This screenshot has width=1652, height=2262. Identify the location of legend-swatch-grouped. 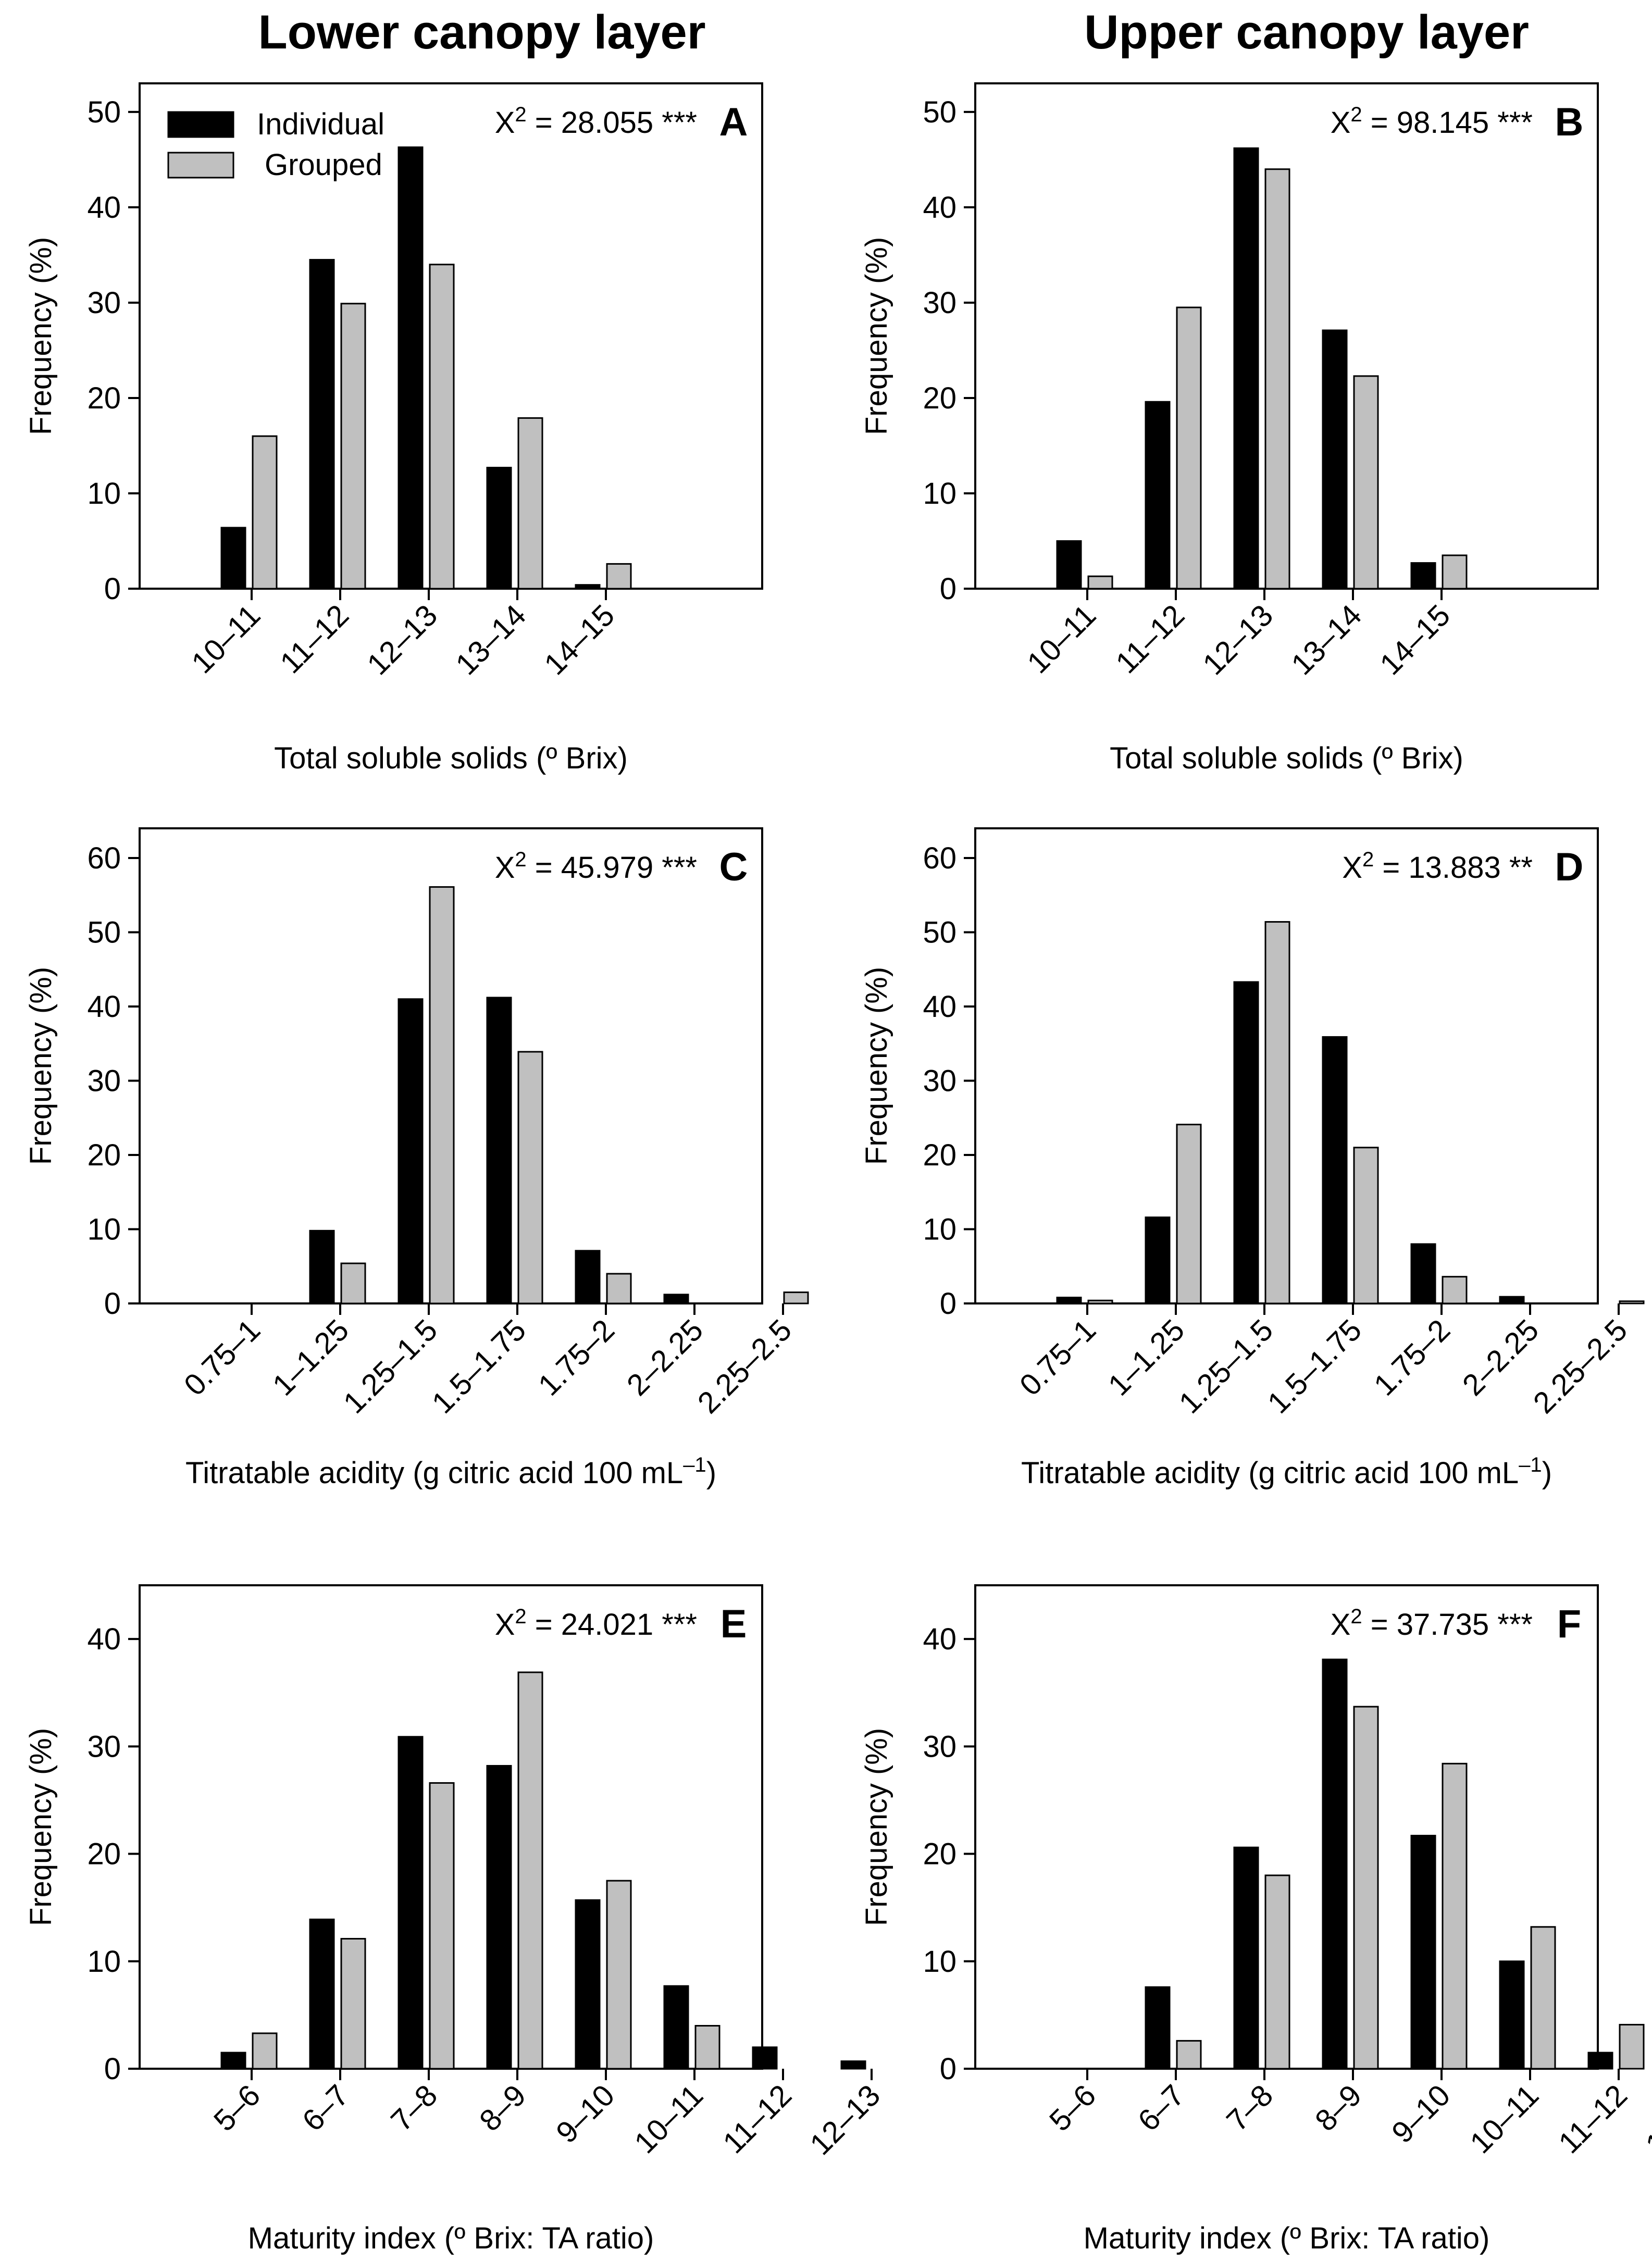
(200, 165).